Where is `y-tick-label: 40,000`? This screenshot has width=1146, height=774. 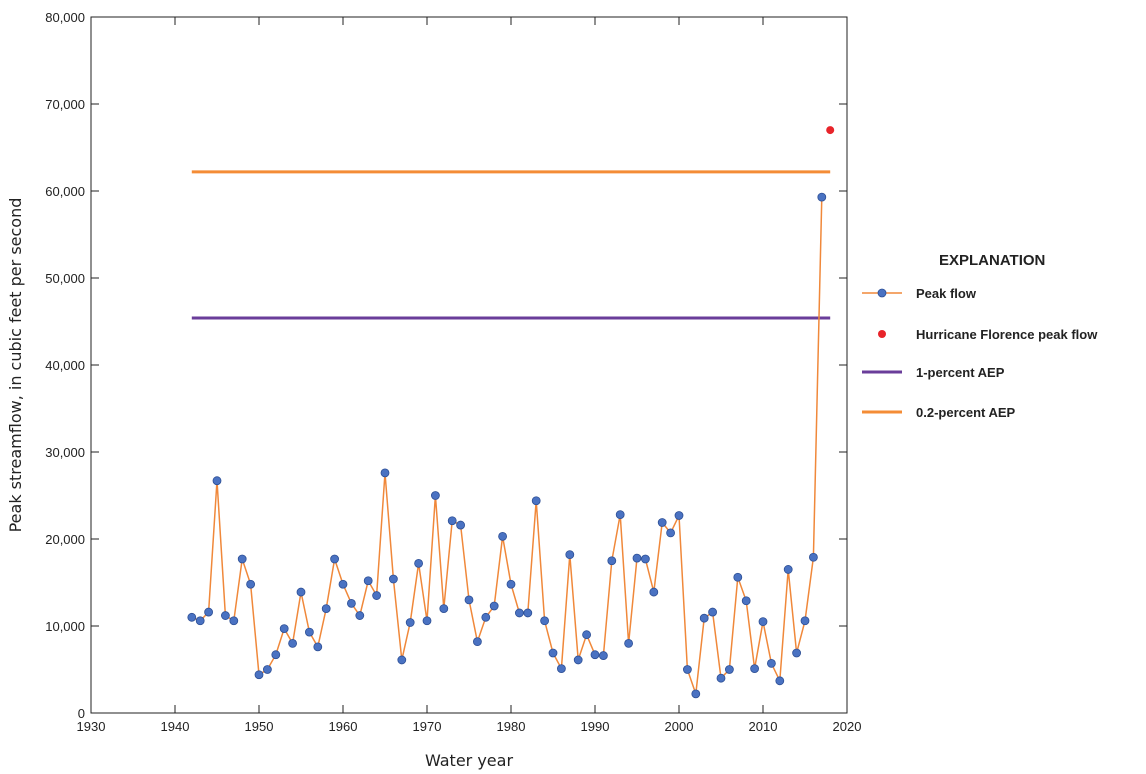 y-tick-label: 40,000 is located at coordinates (65, 365).